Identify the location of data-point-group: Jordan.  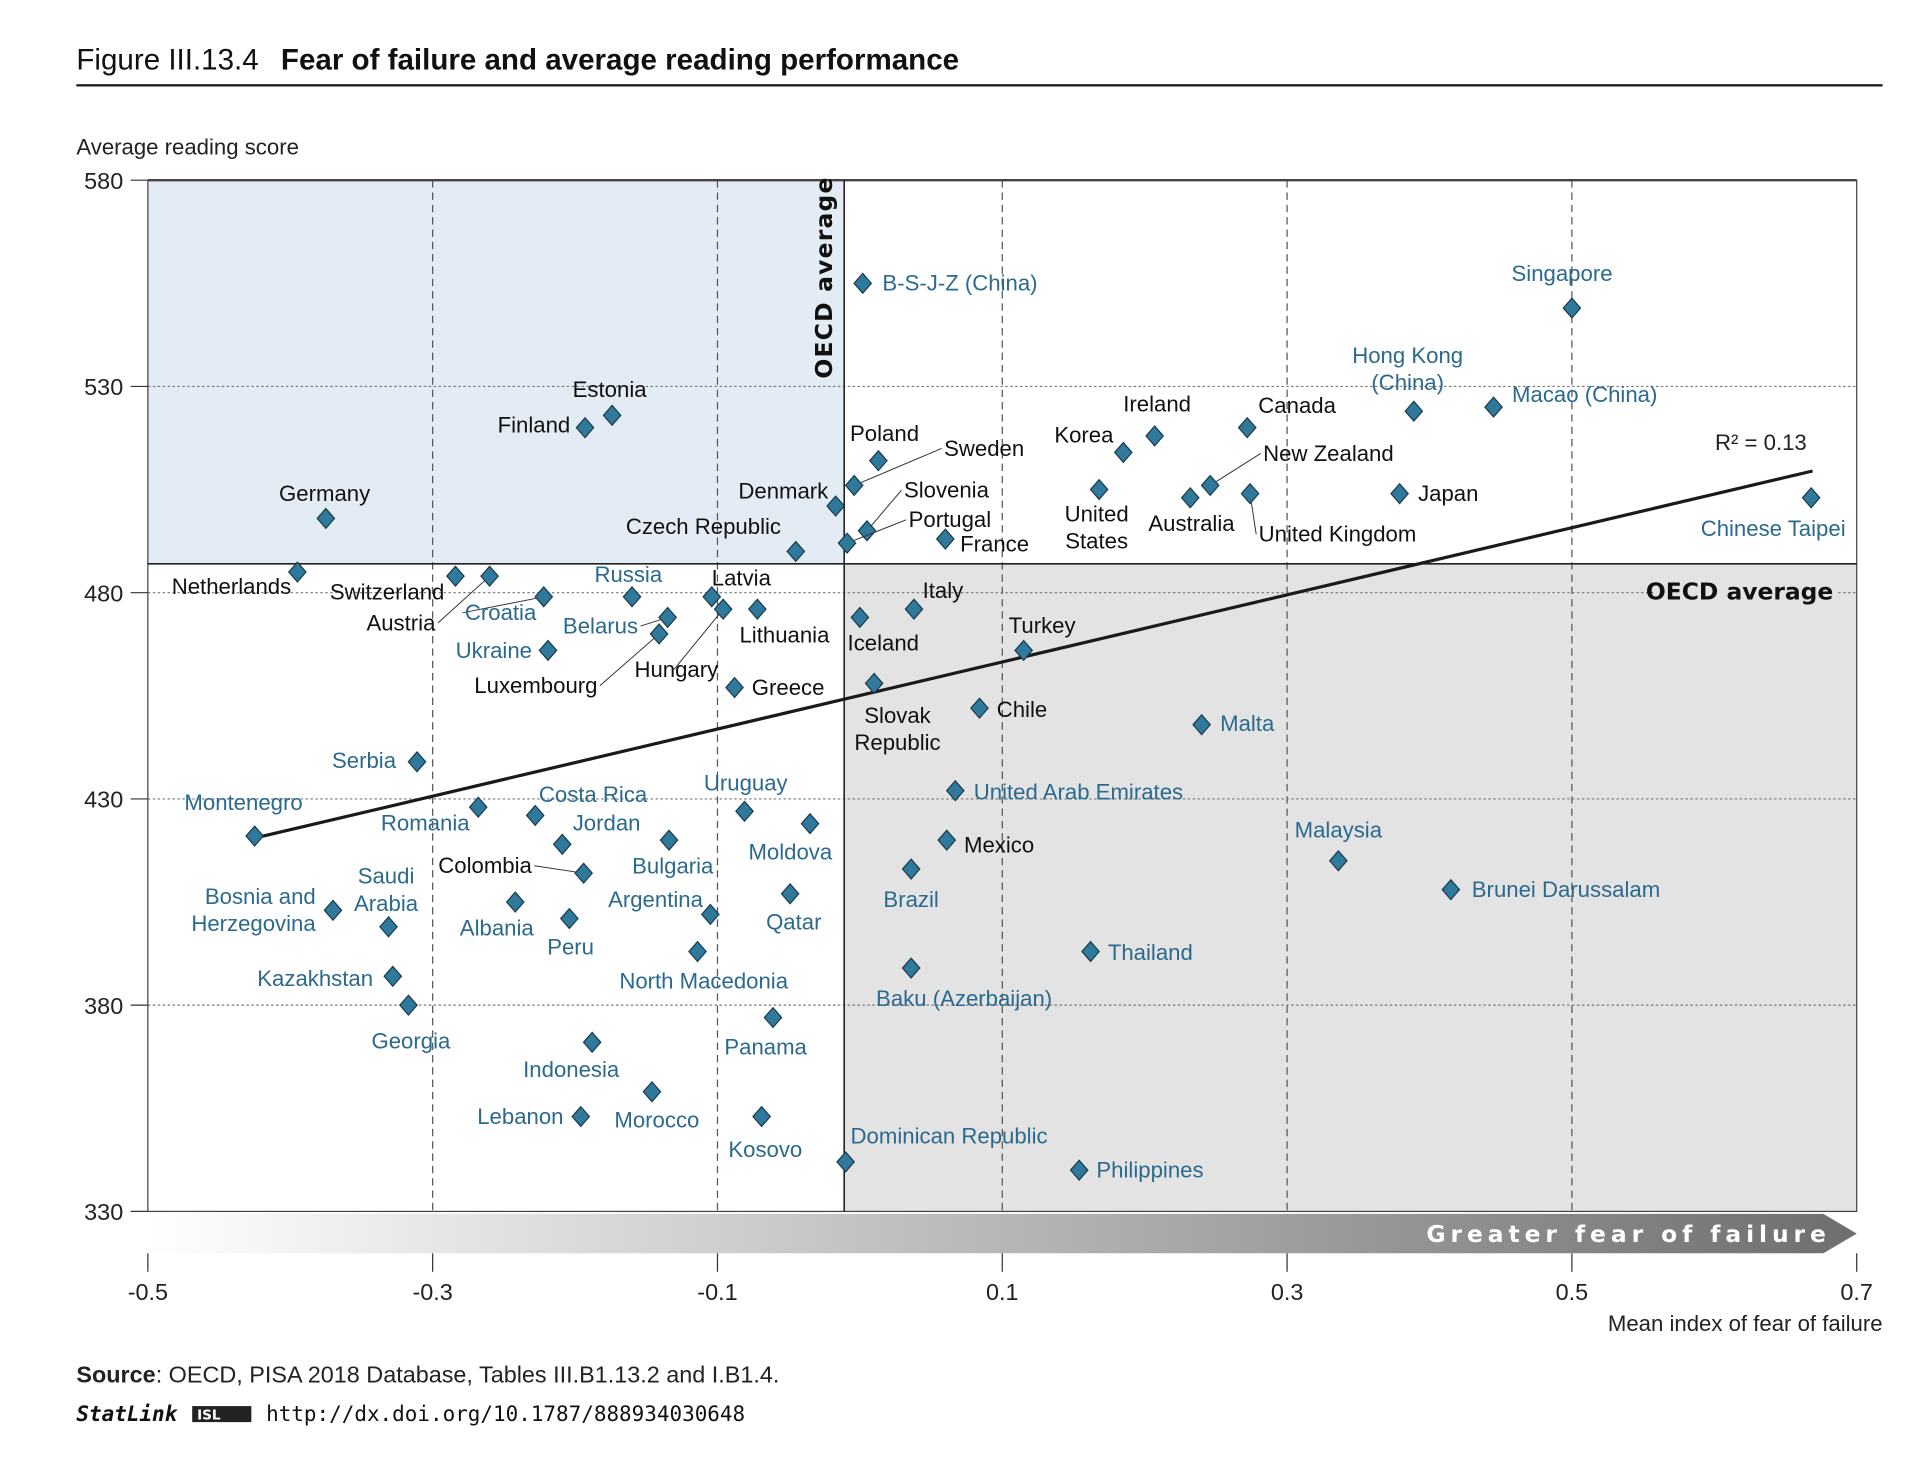
(596, 833).